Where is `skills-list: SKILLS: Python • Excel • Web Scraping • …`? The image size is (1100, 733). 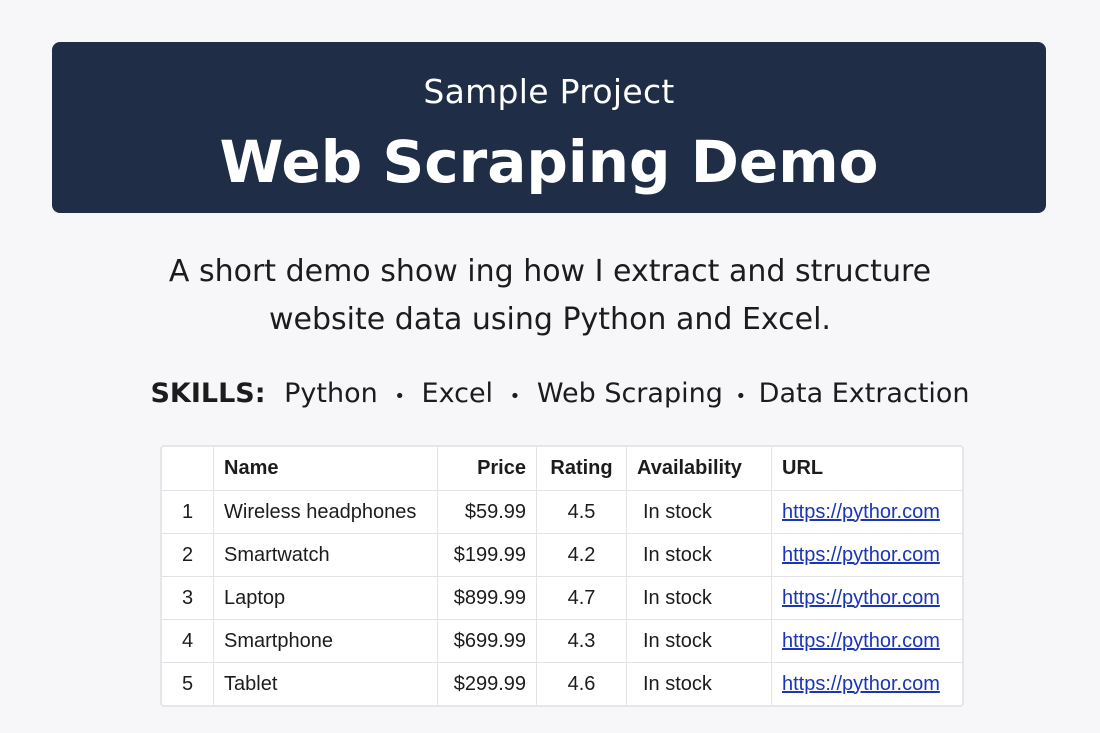
skills-list: SKILLS: Python • Excel • Web Scraping • … is located at coordinates (550, 393).